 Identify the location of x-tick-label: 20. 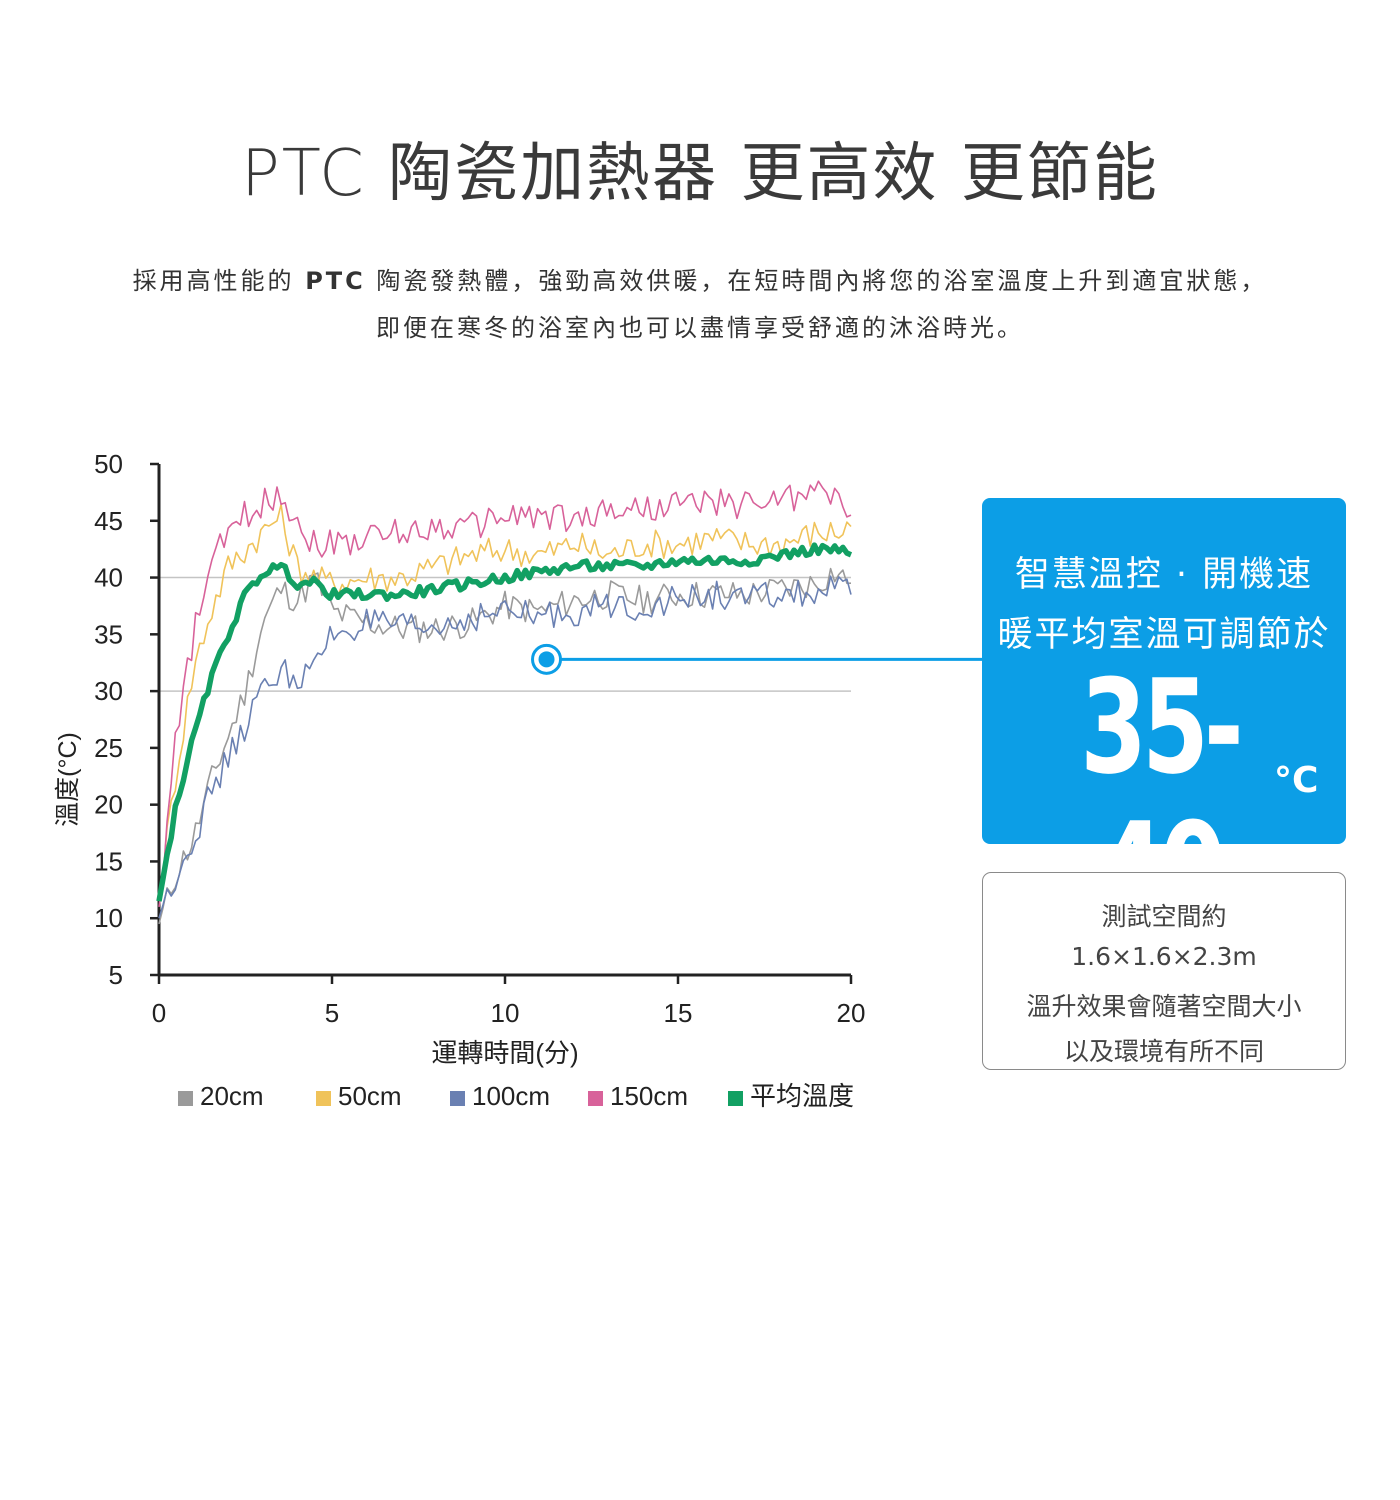
(851, 1013).